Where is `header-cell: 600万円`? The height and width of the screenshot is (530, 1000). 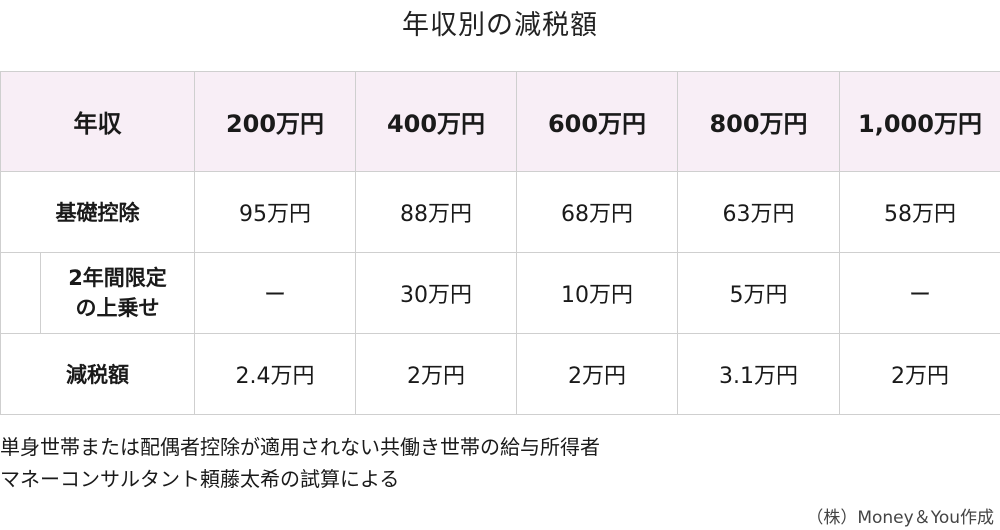
header-cell: 600万円 is located at coordinates (597, 121).